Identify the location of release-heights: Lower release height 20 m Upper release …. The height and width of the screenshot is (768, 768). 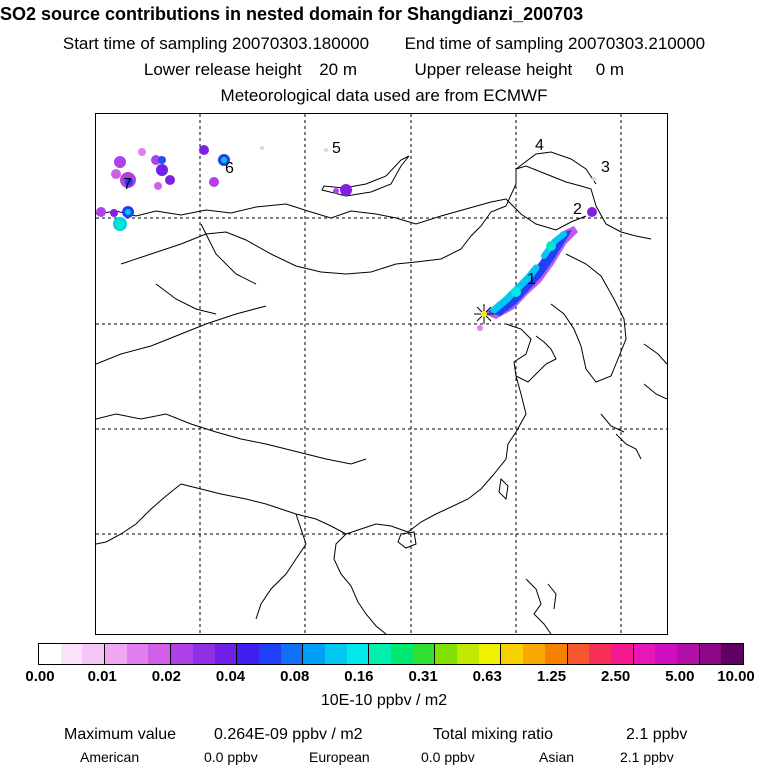
(384, 70).